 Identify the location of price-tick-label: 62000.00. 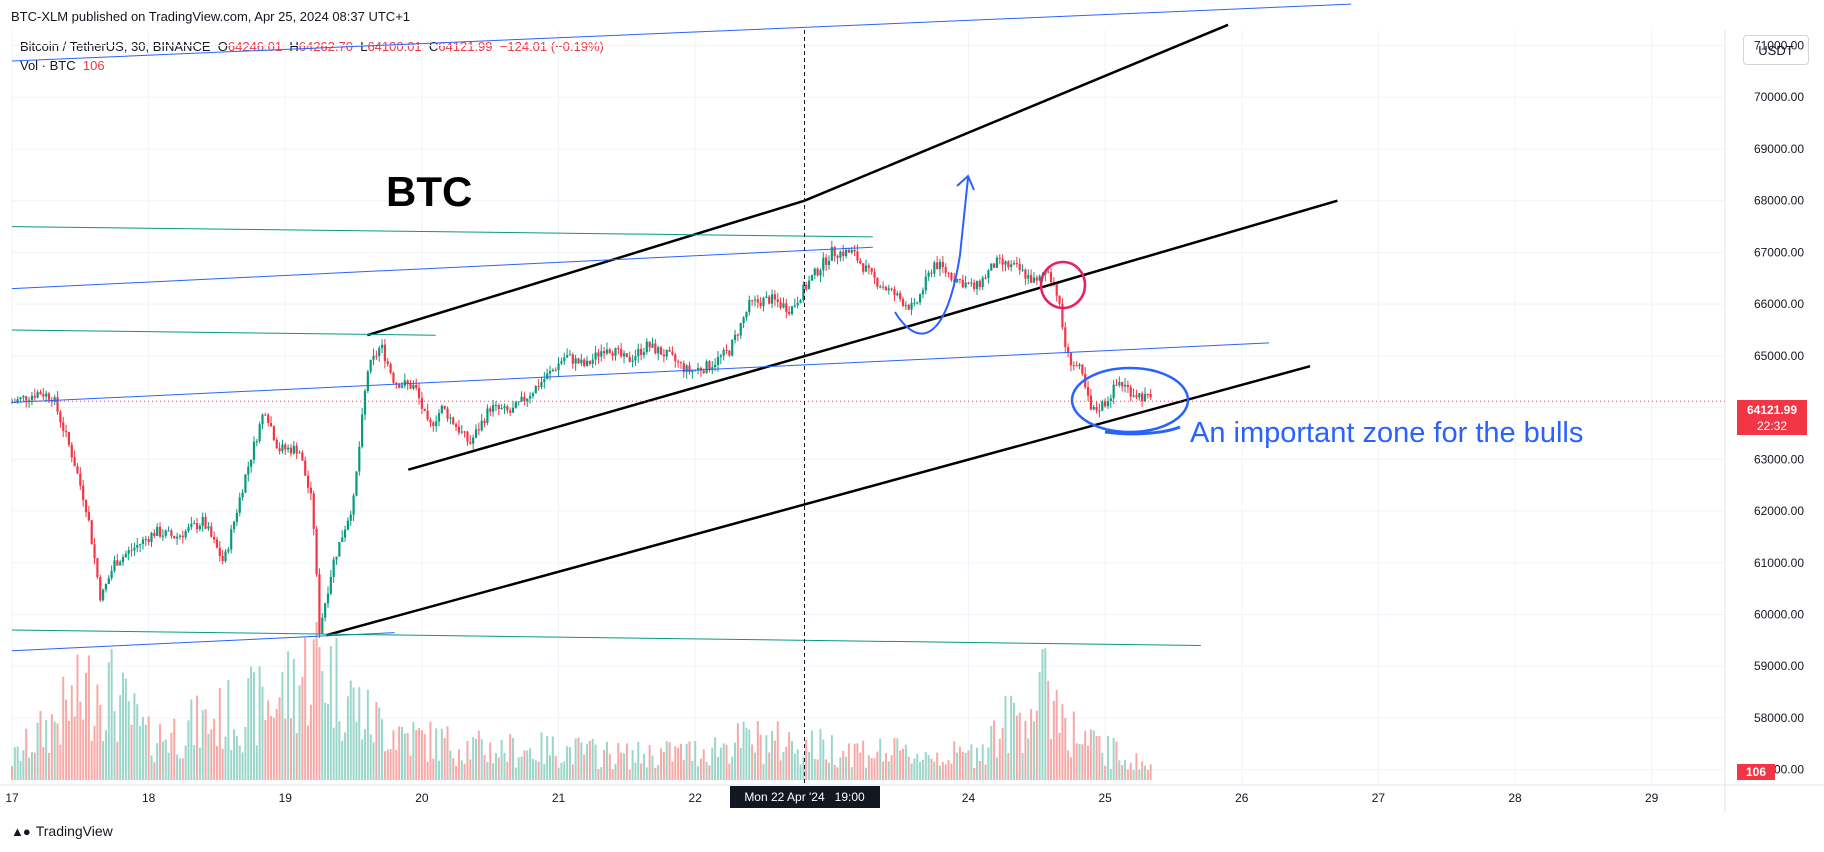
(1779, 511).